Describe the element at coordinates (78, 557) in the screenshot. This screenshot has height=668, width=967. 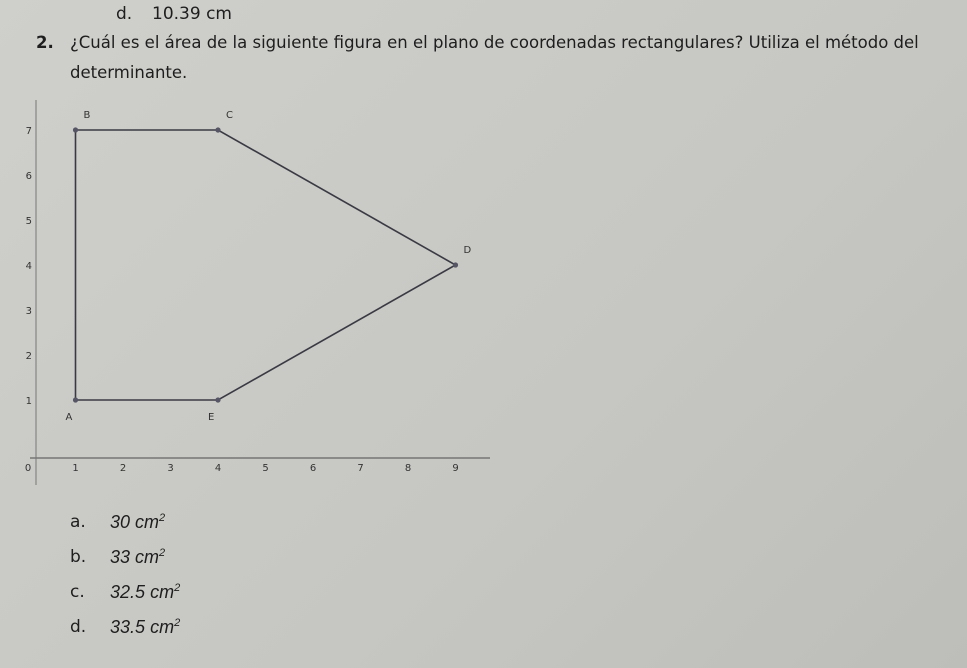
I see `option-letter: b.` at that location.